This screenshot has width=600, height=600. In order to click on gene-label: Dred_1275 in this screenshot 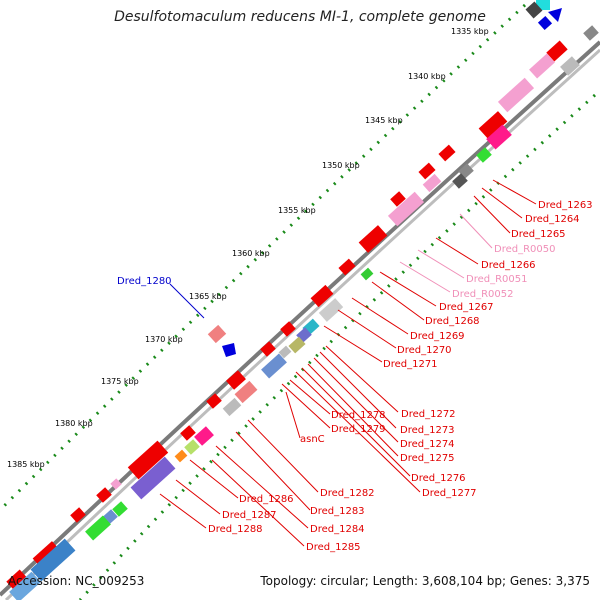, I will do `click(427, 458)`.